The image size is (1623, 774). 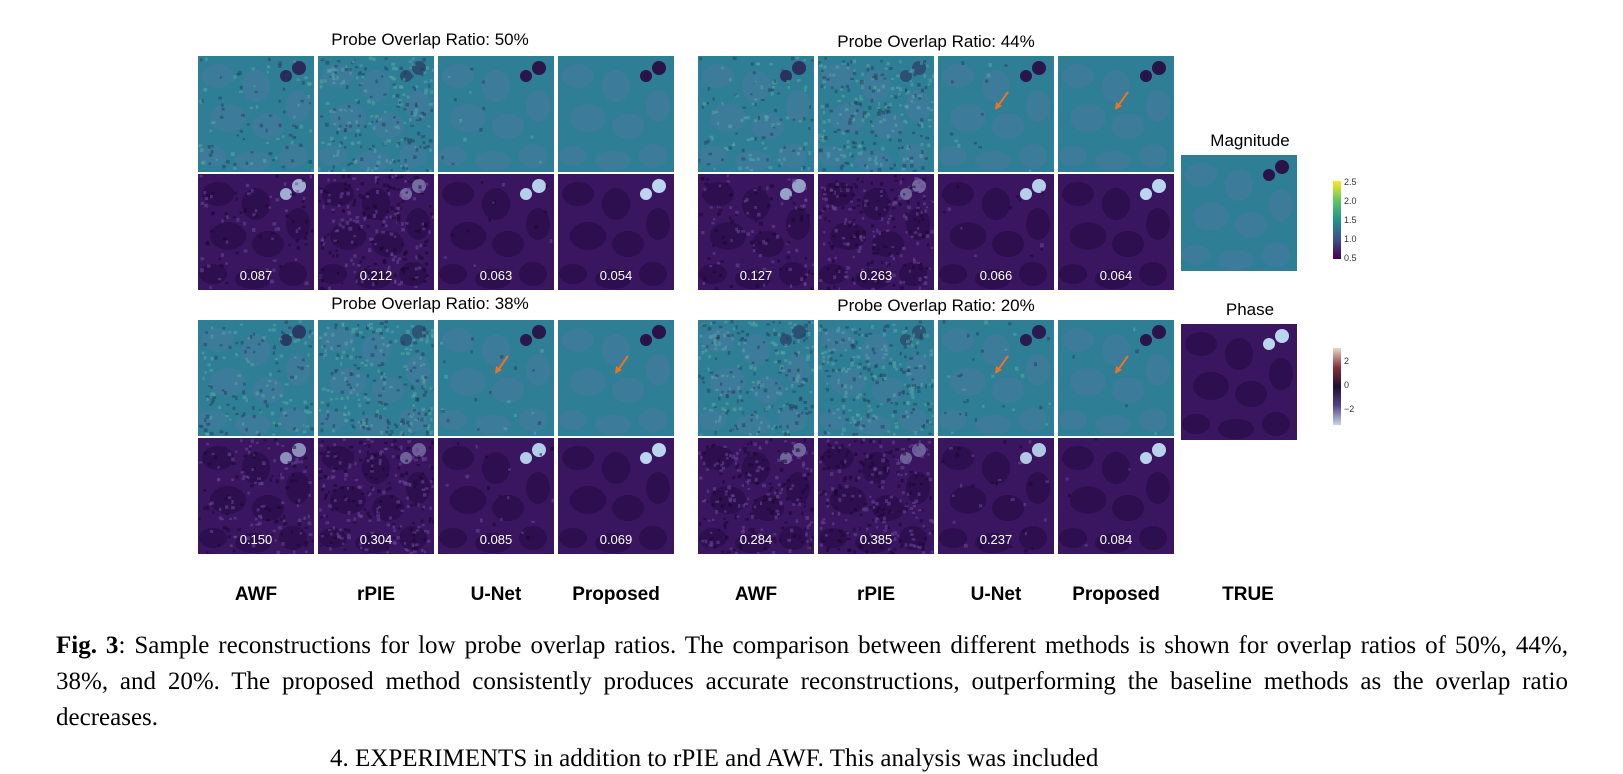 I want to click on nrmse-value: 0.066, so click(x=996, y=275).